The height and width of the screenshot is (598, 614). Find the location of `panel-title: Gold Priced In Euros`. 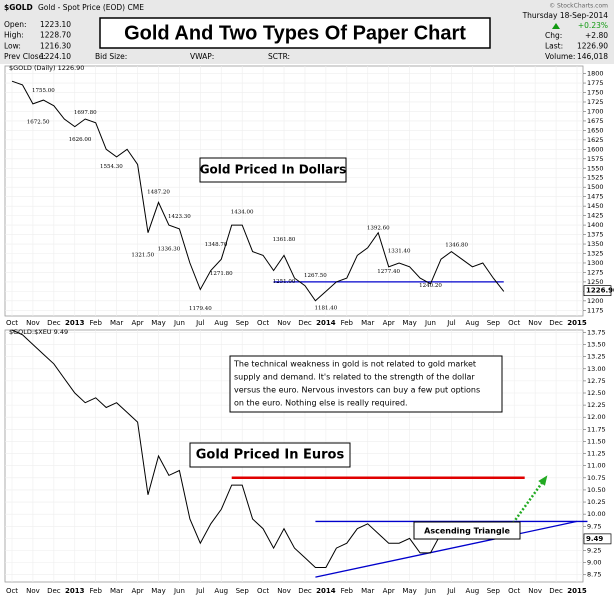

panel-title: Gold Priced In Euros is located at coordinates (270, 455).